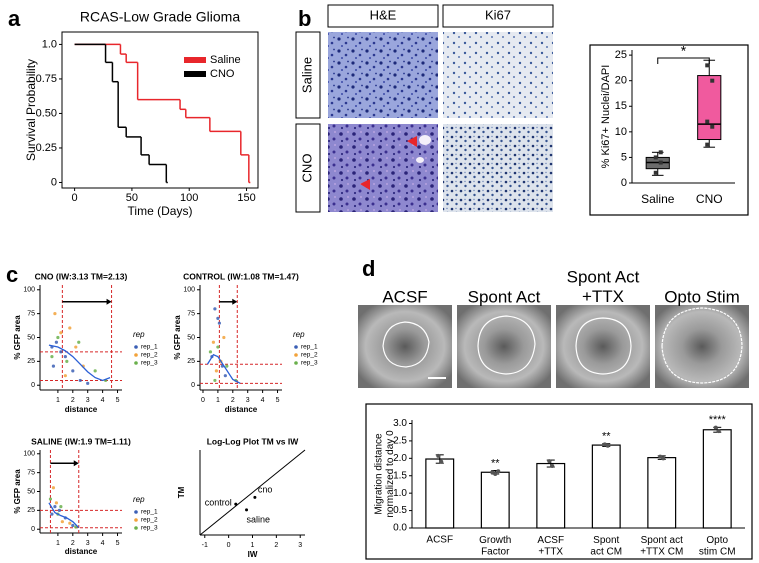 The height and width of the screenshot is (563, 759). What do you see at coordinates (400, 423) in the screenshot?
I see `y-tick-label: 3.0` at bounding box center [400, 423].